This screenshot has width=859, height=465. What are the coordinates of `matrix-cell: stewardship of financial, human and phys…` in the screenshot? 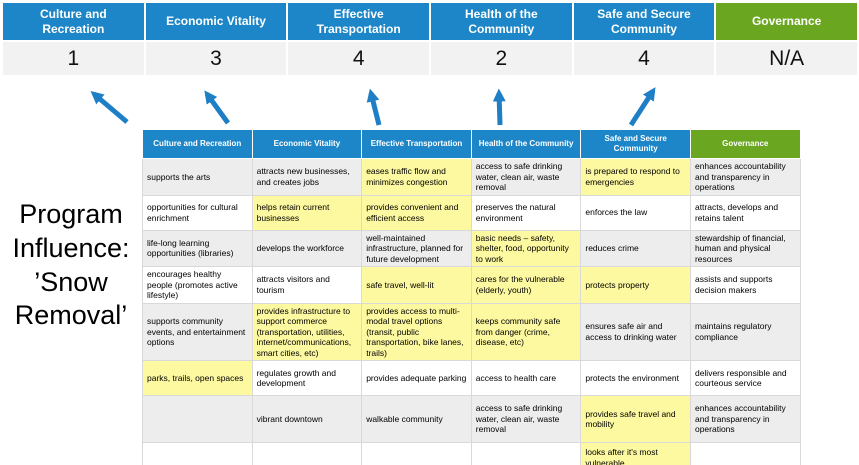 It's located at (745, 248).